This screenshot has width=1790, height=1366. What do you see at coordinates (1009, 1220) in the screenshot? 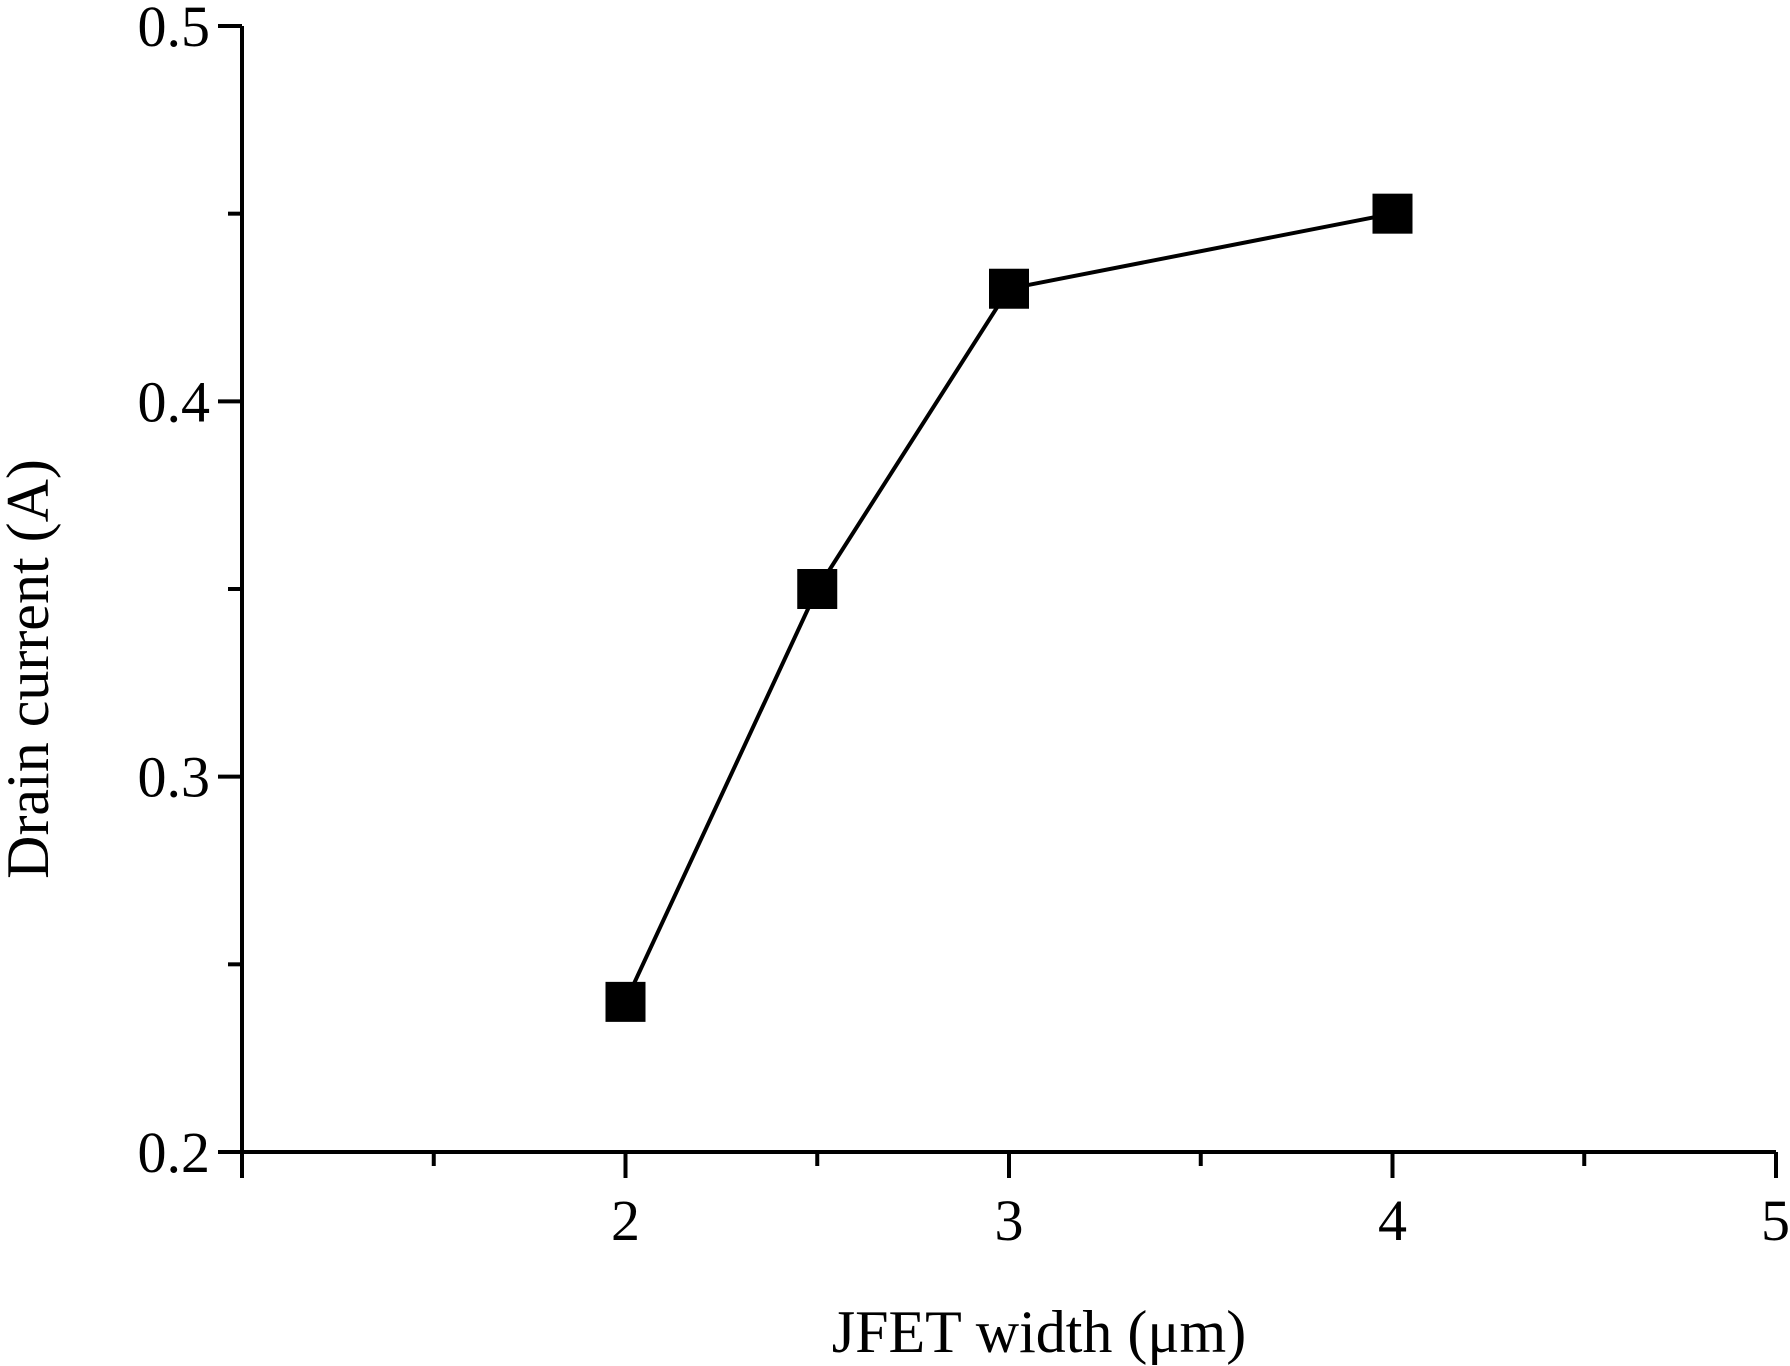
I see `x-tick-label: 3` at bounding box center [1009, 1220].